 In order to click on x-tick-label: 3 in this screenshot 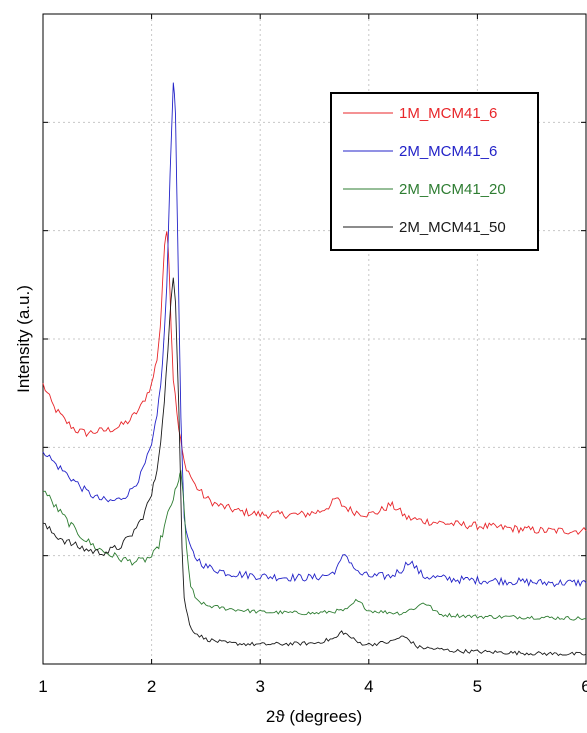, I will do `click(259, 686)`.